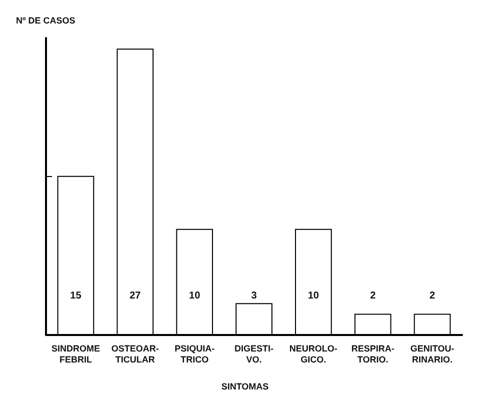 This screenshot has width=490, height=413. I want to click on x-tick-label: SINDROME FEBRIL, so click(75, 354).